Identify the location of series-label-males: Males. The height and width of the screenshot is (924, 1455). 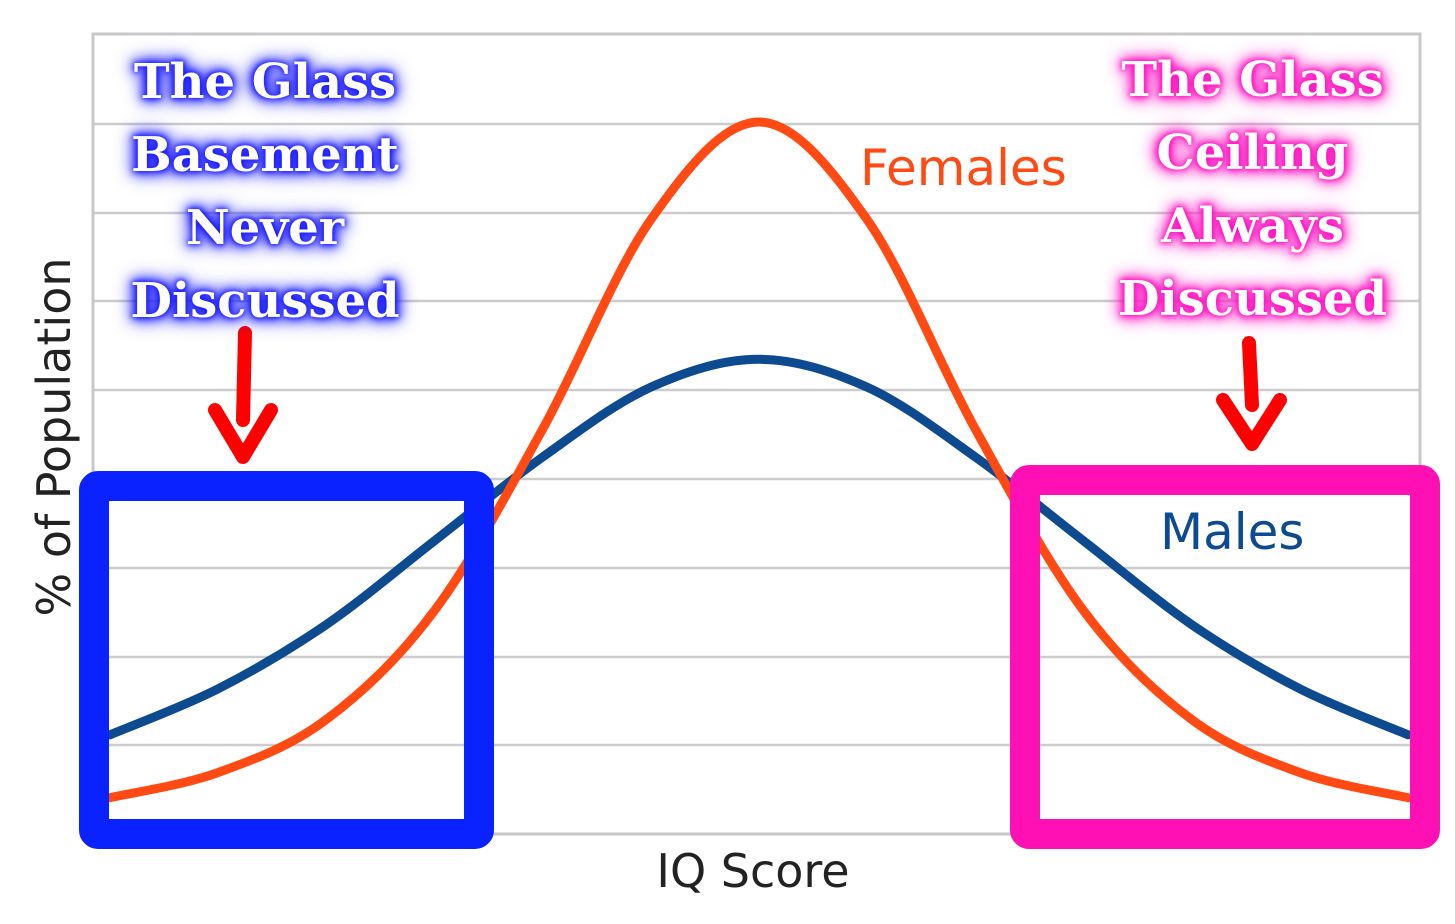
(1232, 532).